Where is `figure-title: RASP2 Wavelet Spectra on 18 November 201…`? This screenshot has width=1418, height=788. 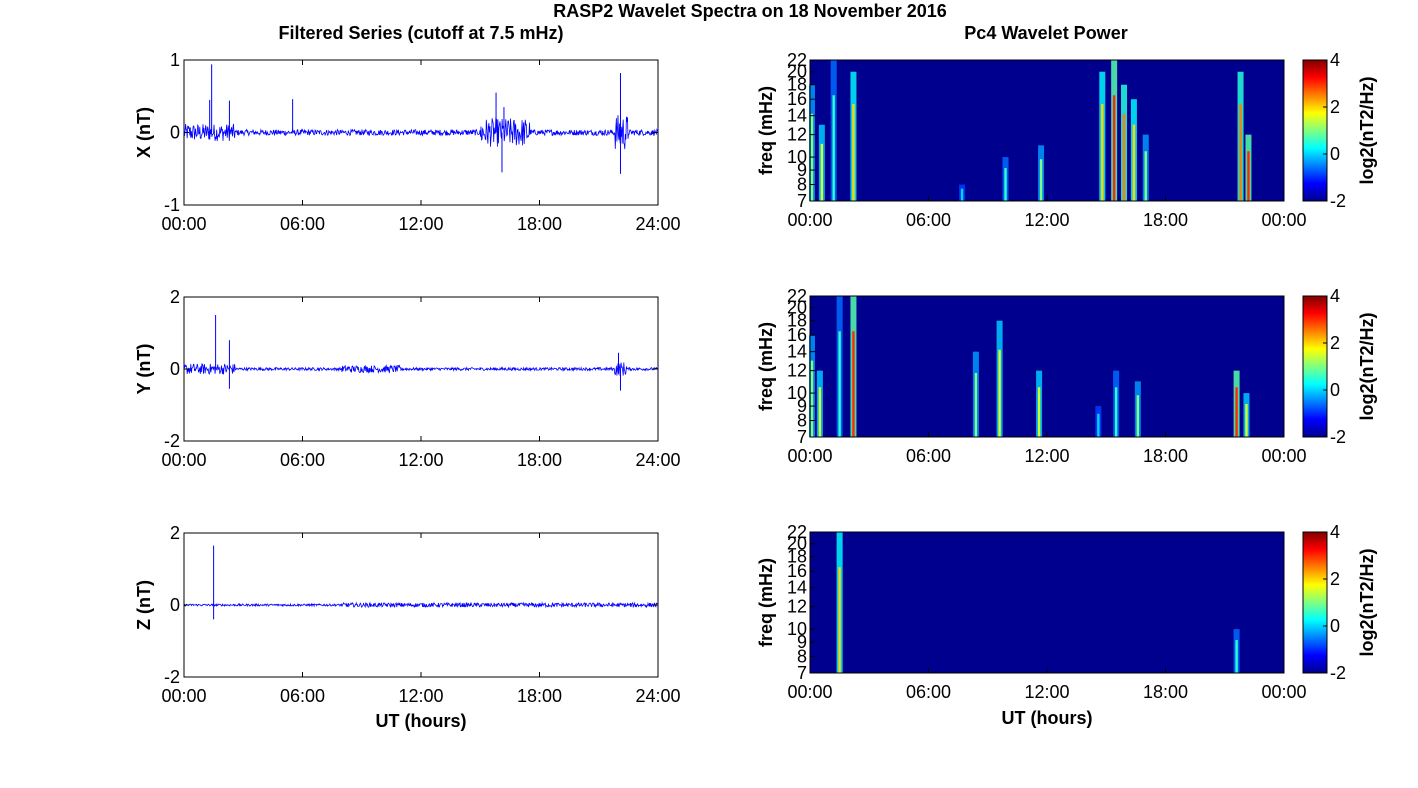
figure-title: RASP2 Wavelet Spectra on 18 November 201… is located at coordinates (750, 11).